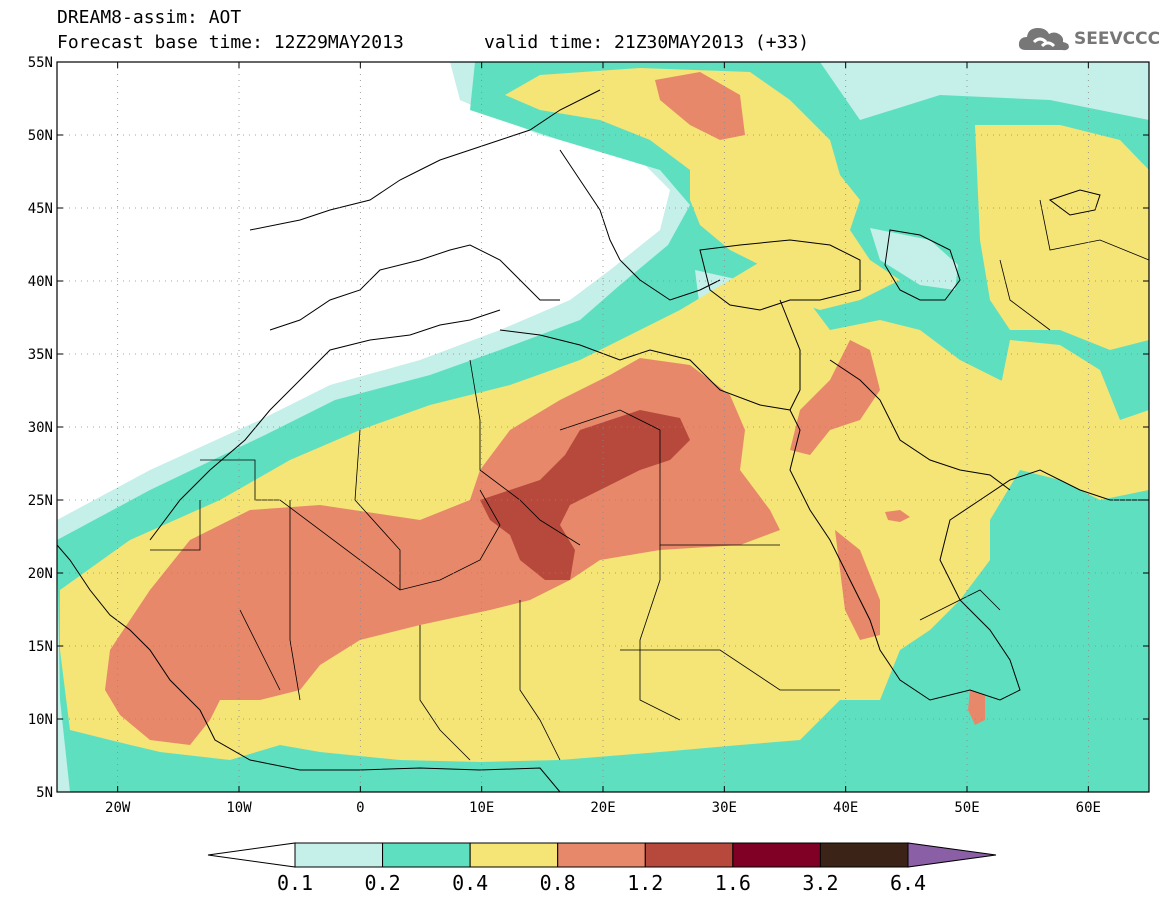  Describe the element at coordinates (40, 136) in the screenshot. I see `lat-label-50N: 50N` at that location.